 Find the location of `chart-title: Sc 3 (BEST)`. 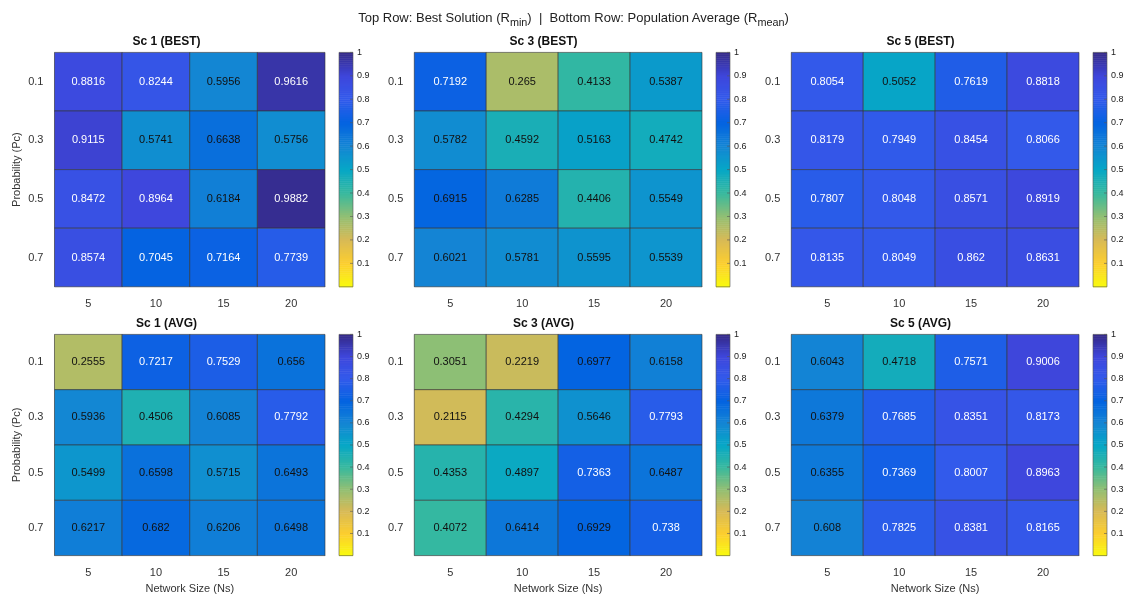

chart-title: Sc 3 (BEST) is located at coordinates (543, 40).